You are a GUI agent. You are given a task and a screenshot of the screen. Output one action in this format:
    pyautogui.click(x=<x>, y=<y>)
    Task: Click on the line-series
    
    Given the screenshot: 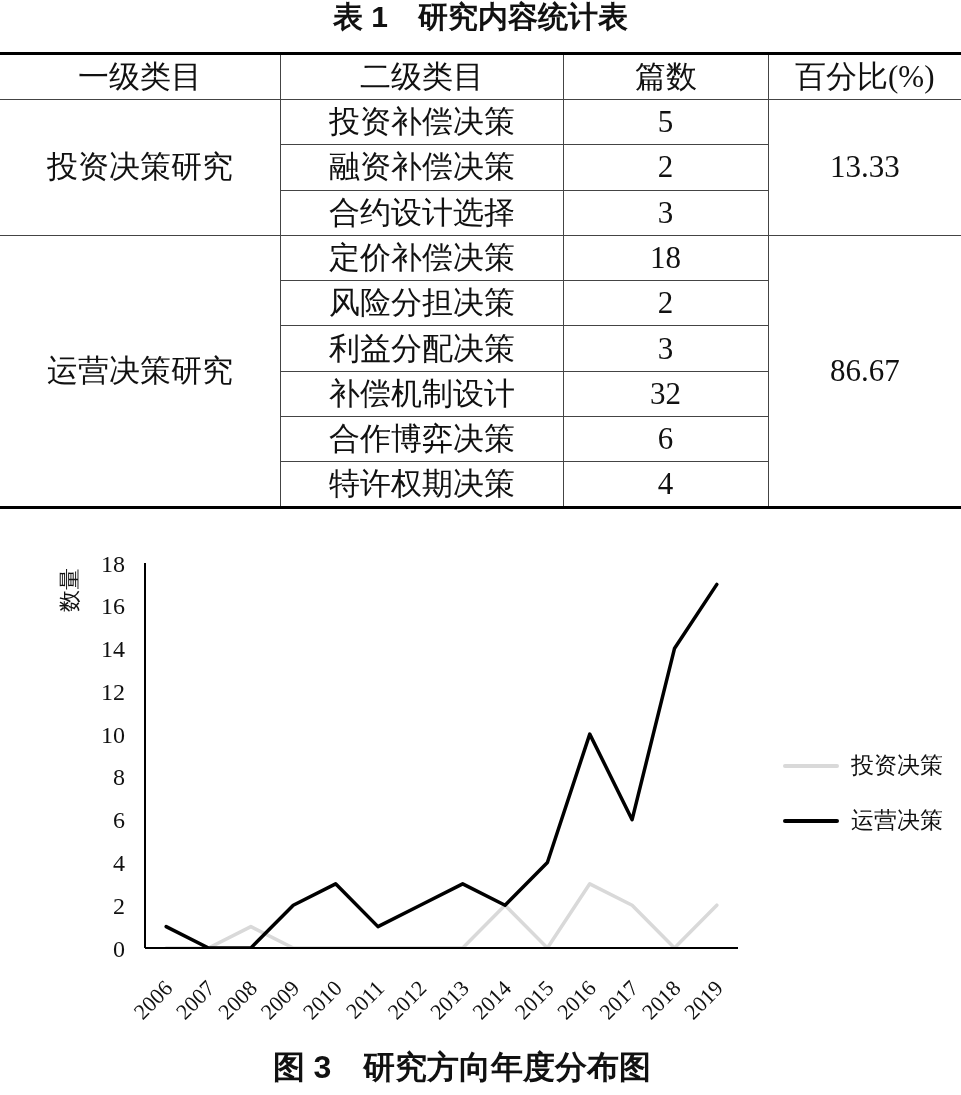 What is the action you would take?
    pyautogui.click(x=441, y=915)
    